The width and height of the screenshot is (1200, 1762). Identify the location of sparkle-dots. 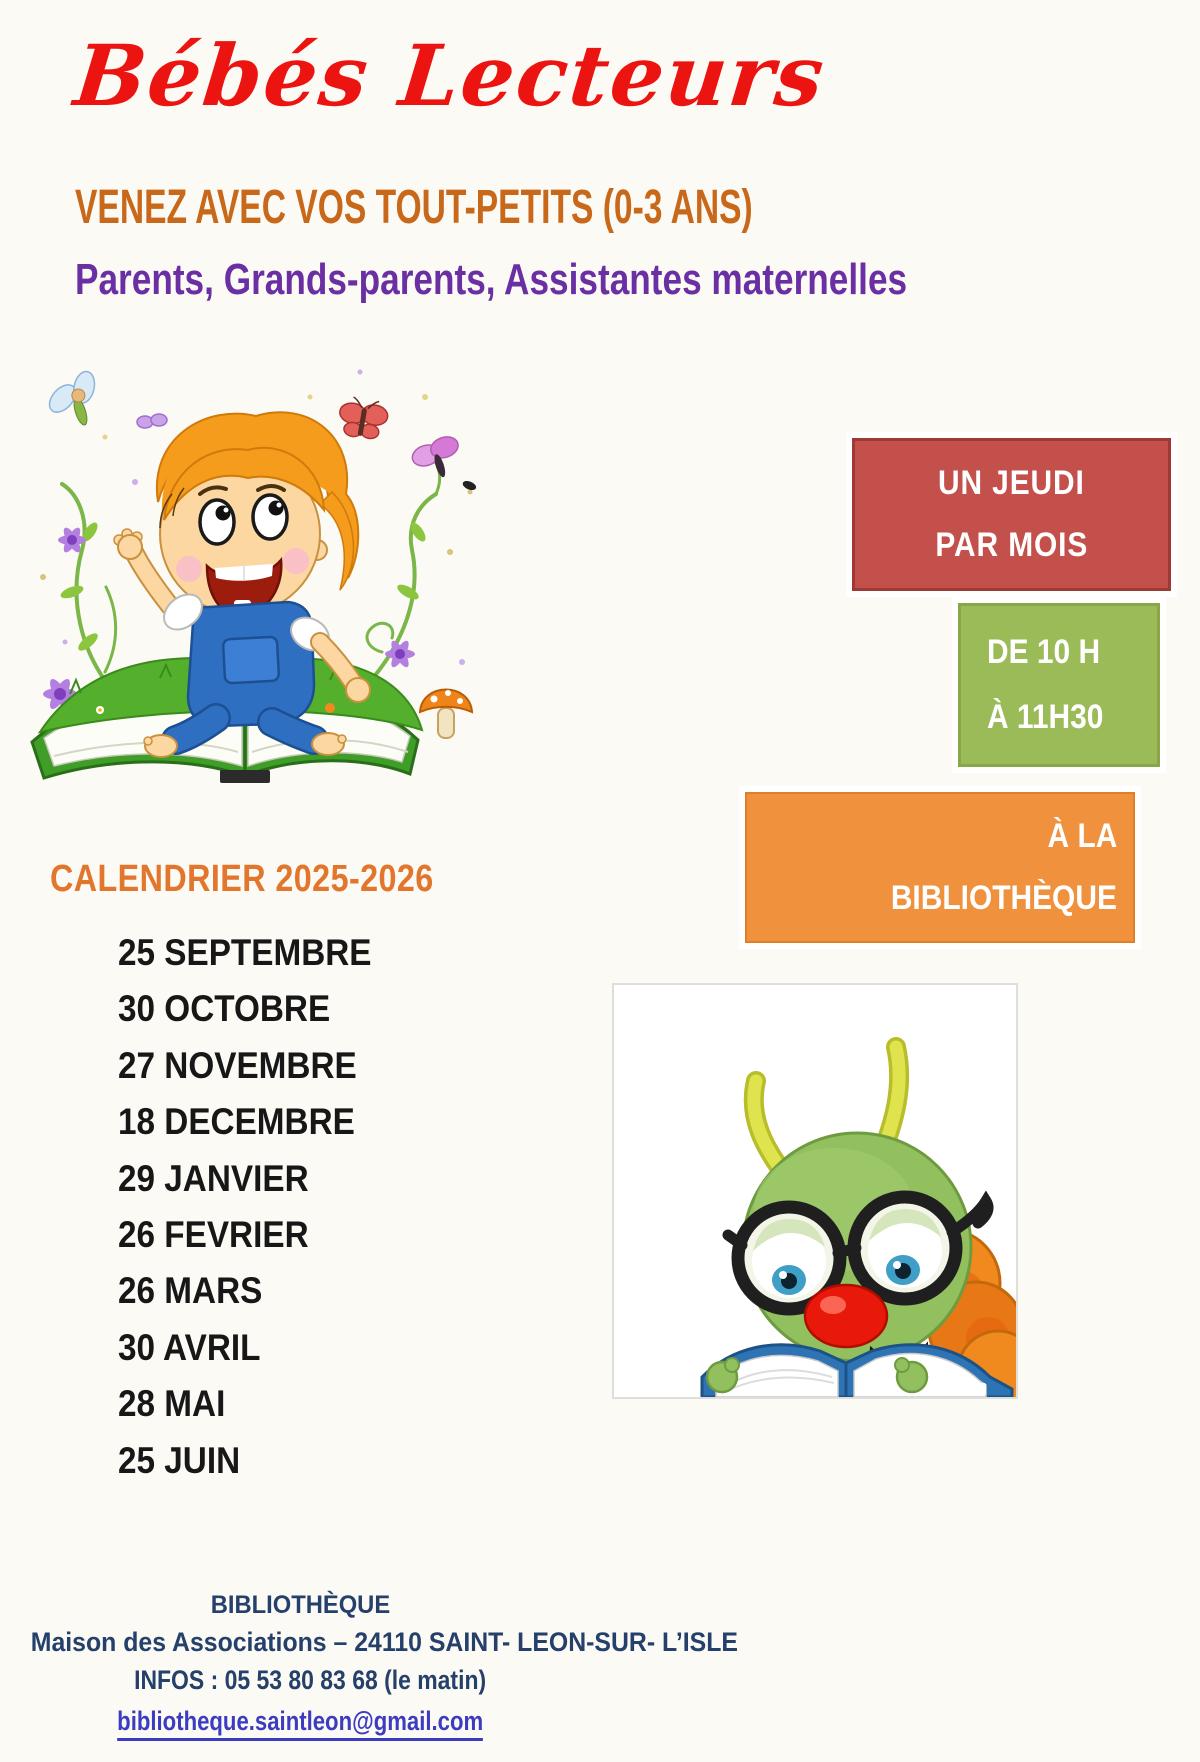
(256, 517).